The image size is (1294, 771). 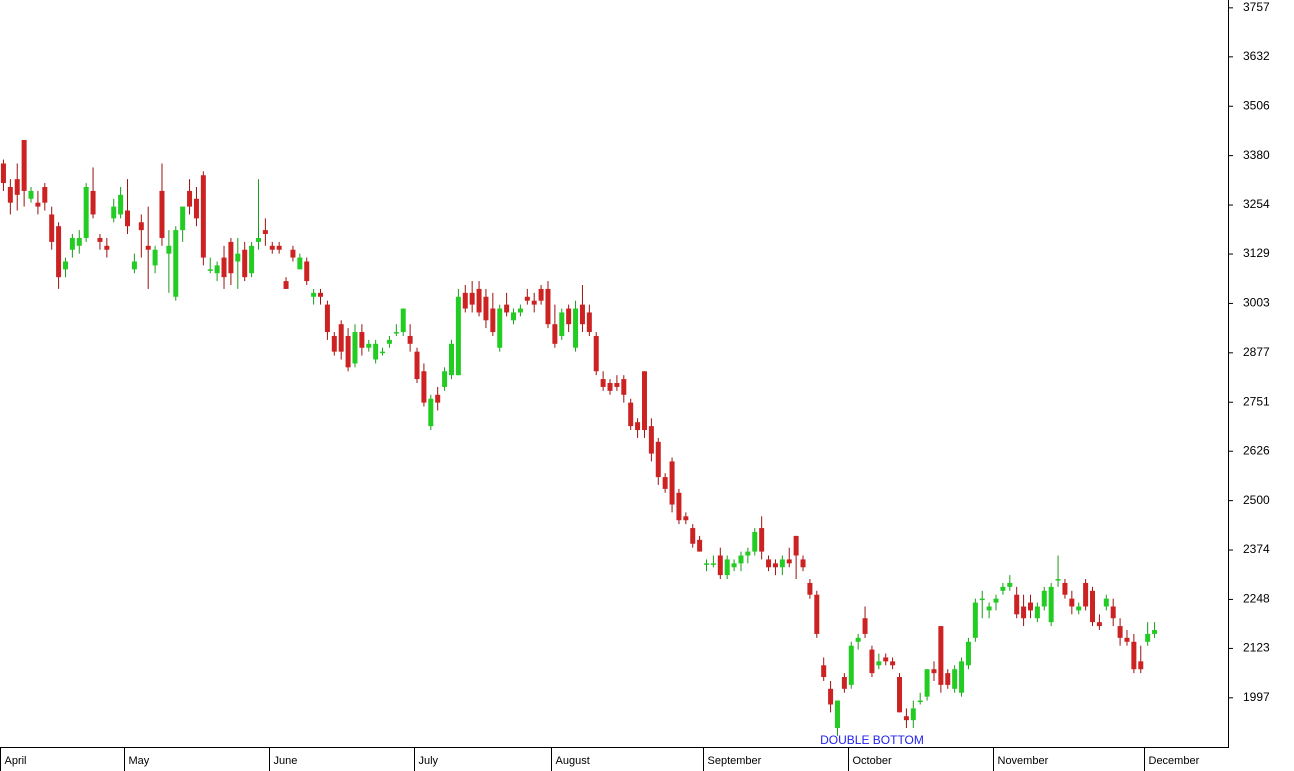 I want to click on y-tick-label: 1997, so click(x=1256, y=697).